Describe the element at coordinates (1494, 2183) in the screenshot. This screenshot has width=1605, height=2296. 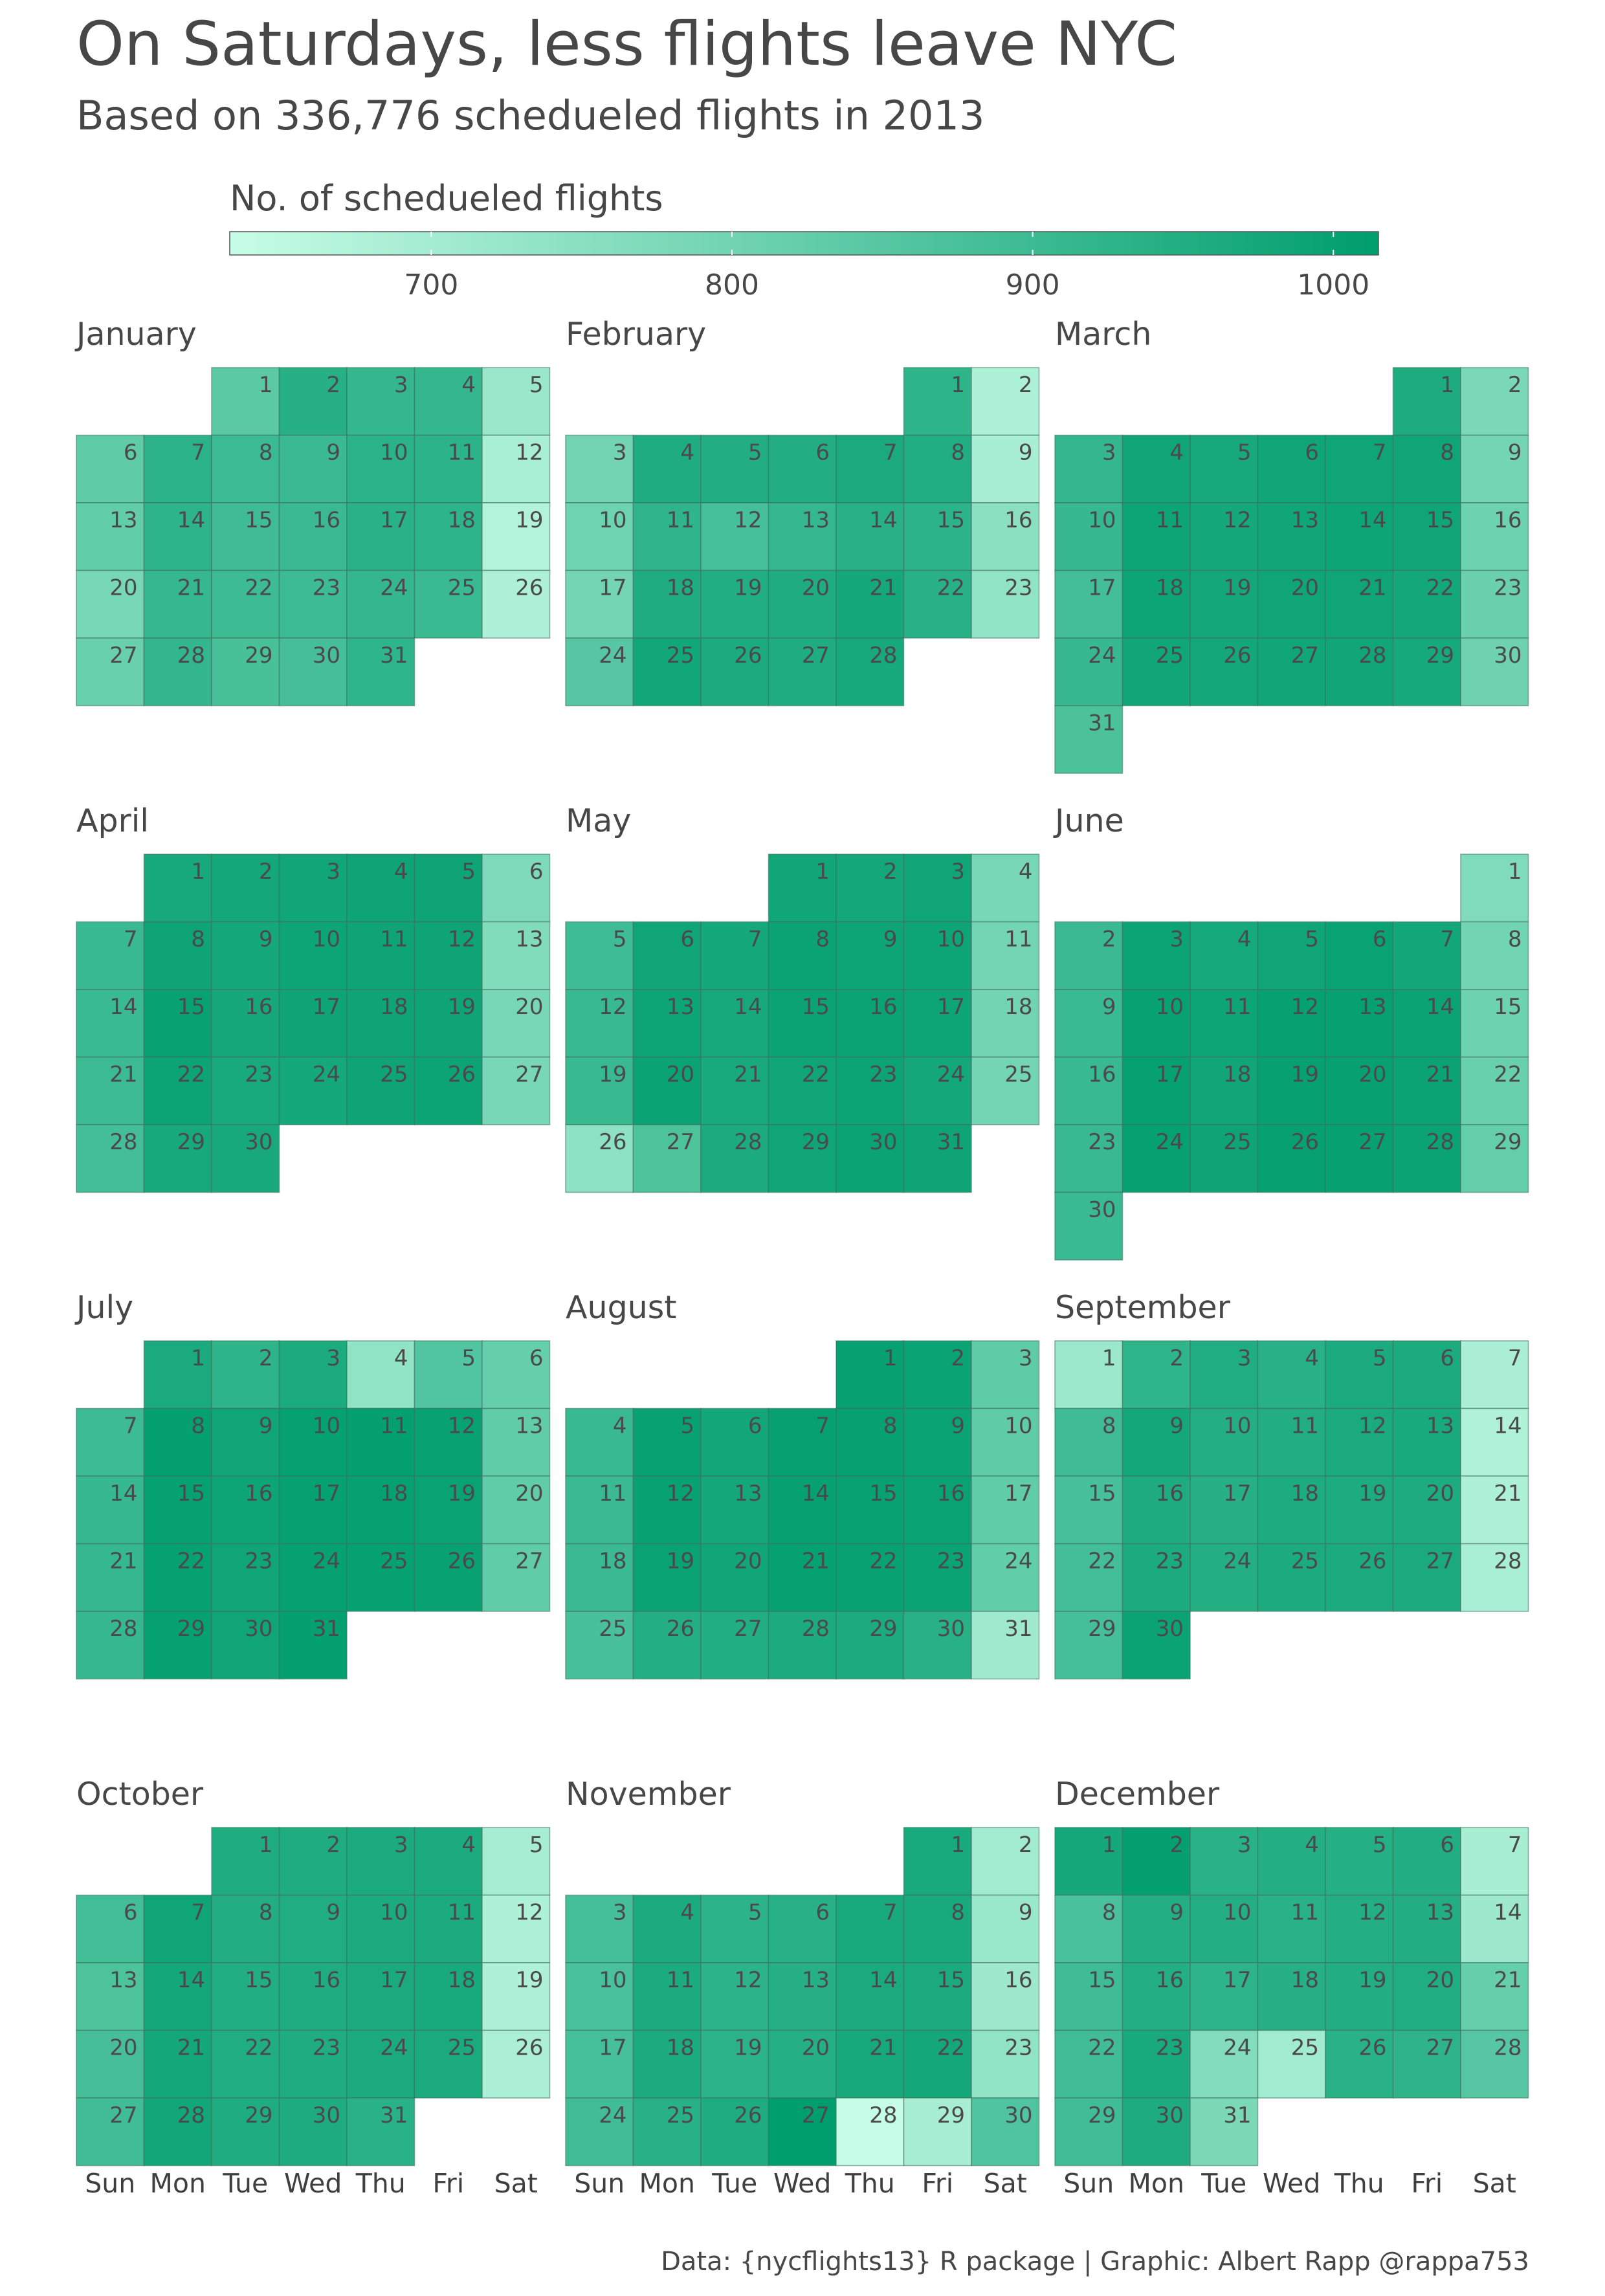
I see `weekday-label: Sat` at that location.